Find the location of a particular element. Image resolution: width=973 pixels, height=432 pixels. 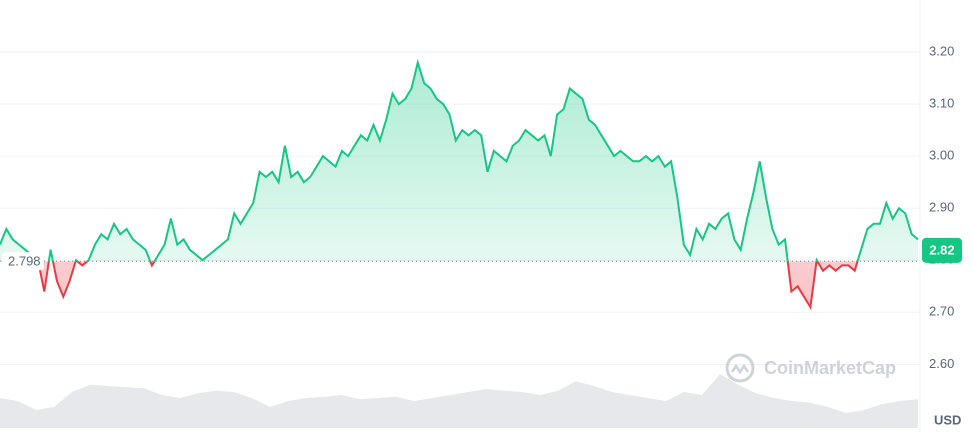

volume-area is located at coordinates (459, 401).